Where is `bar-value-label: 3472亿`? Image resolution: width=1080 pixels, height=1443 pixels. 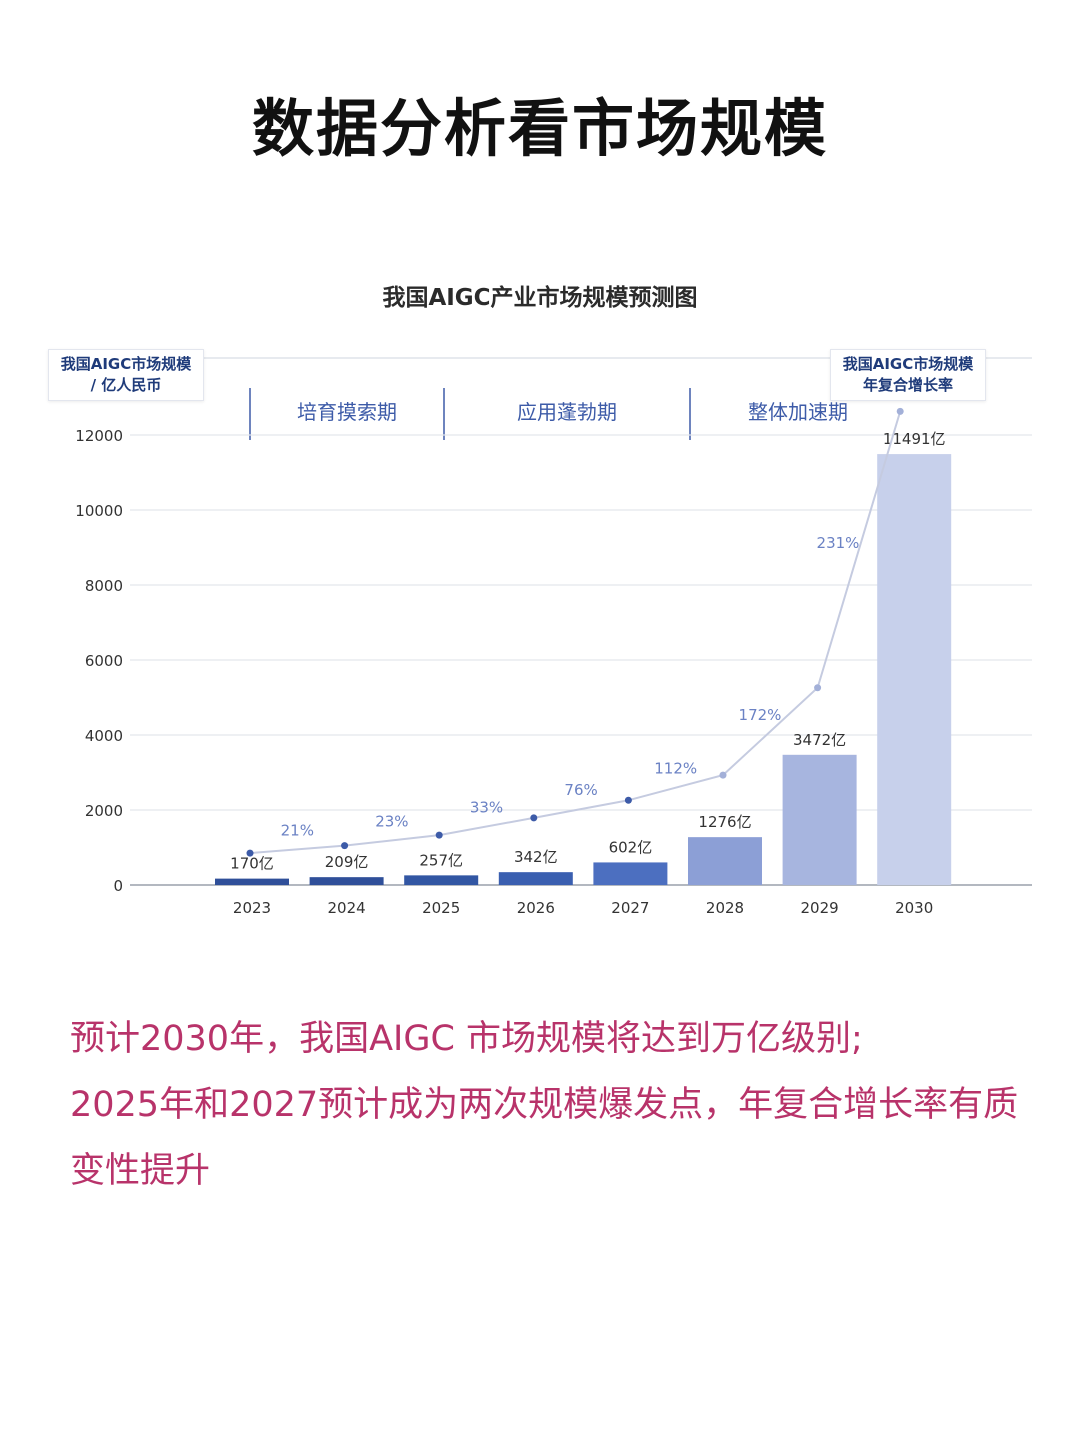
bar-value-label: 3472亿 is located at coordinates (819, 740).